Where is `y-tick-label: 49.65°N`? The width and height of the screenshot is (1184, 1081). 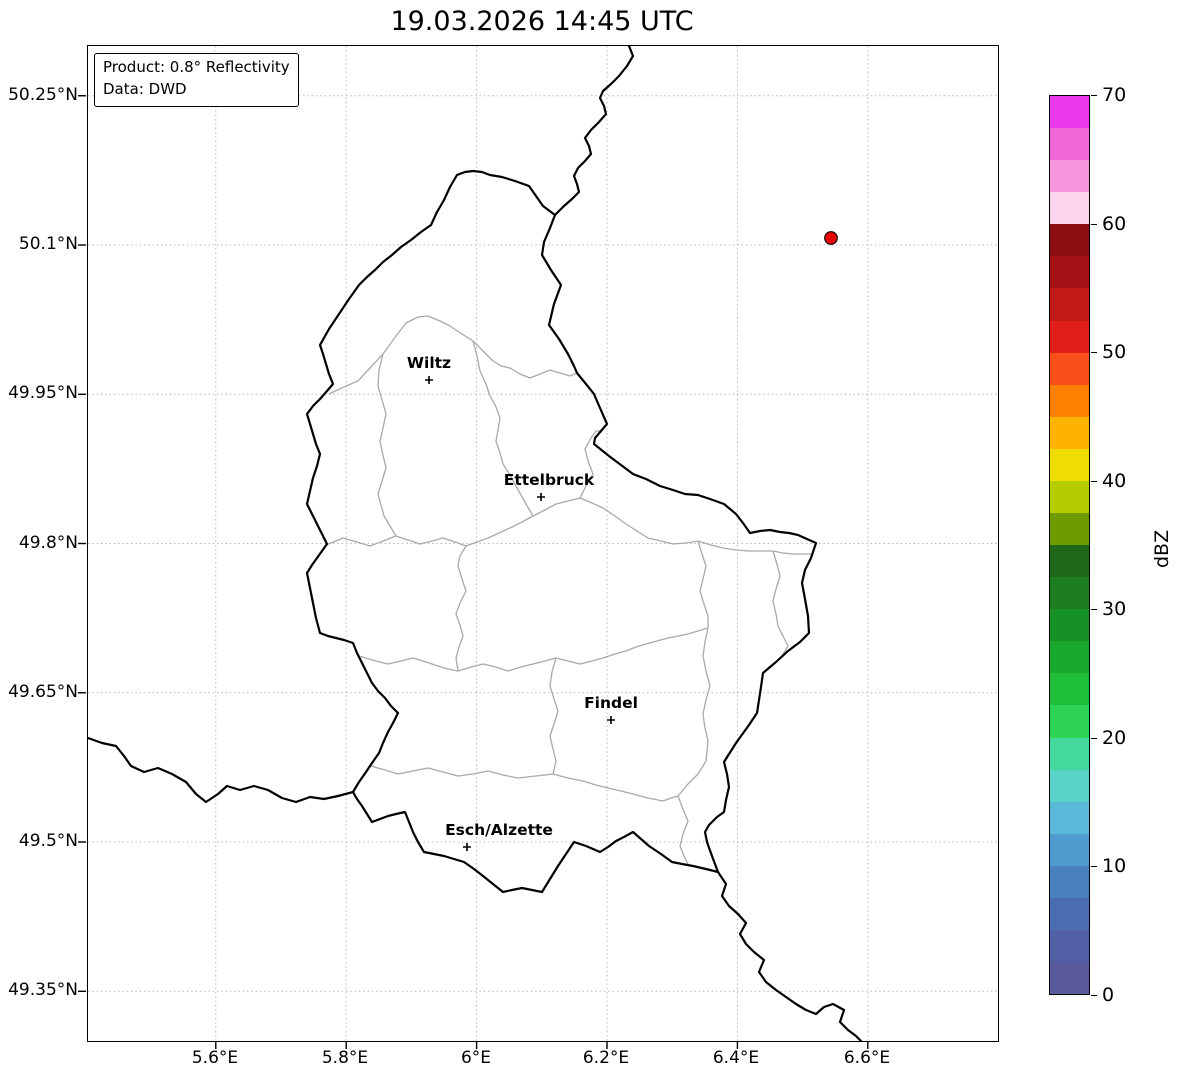 y-tick-label: 49.65°N is located at coordinates (43, 692).